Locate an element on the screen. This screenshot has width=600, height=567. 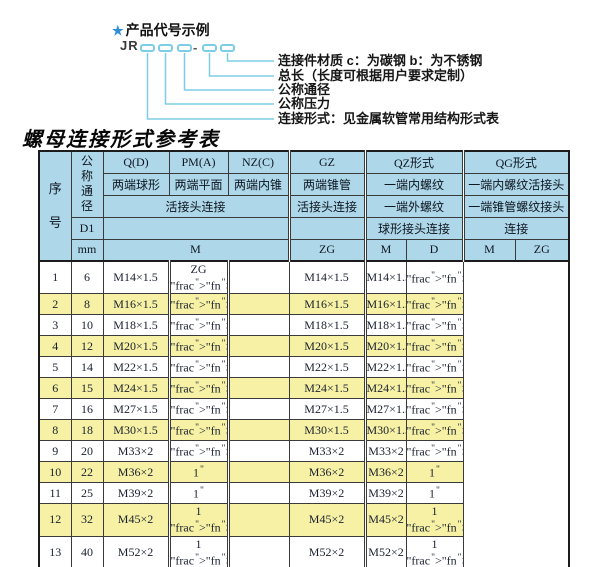
header-union-conn: 活接头连接 is located at coordinates (196, 206).